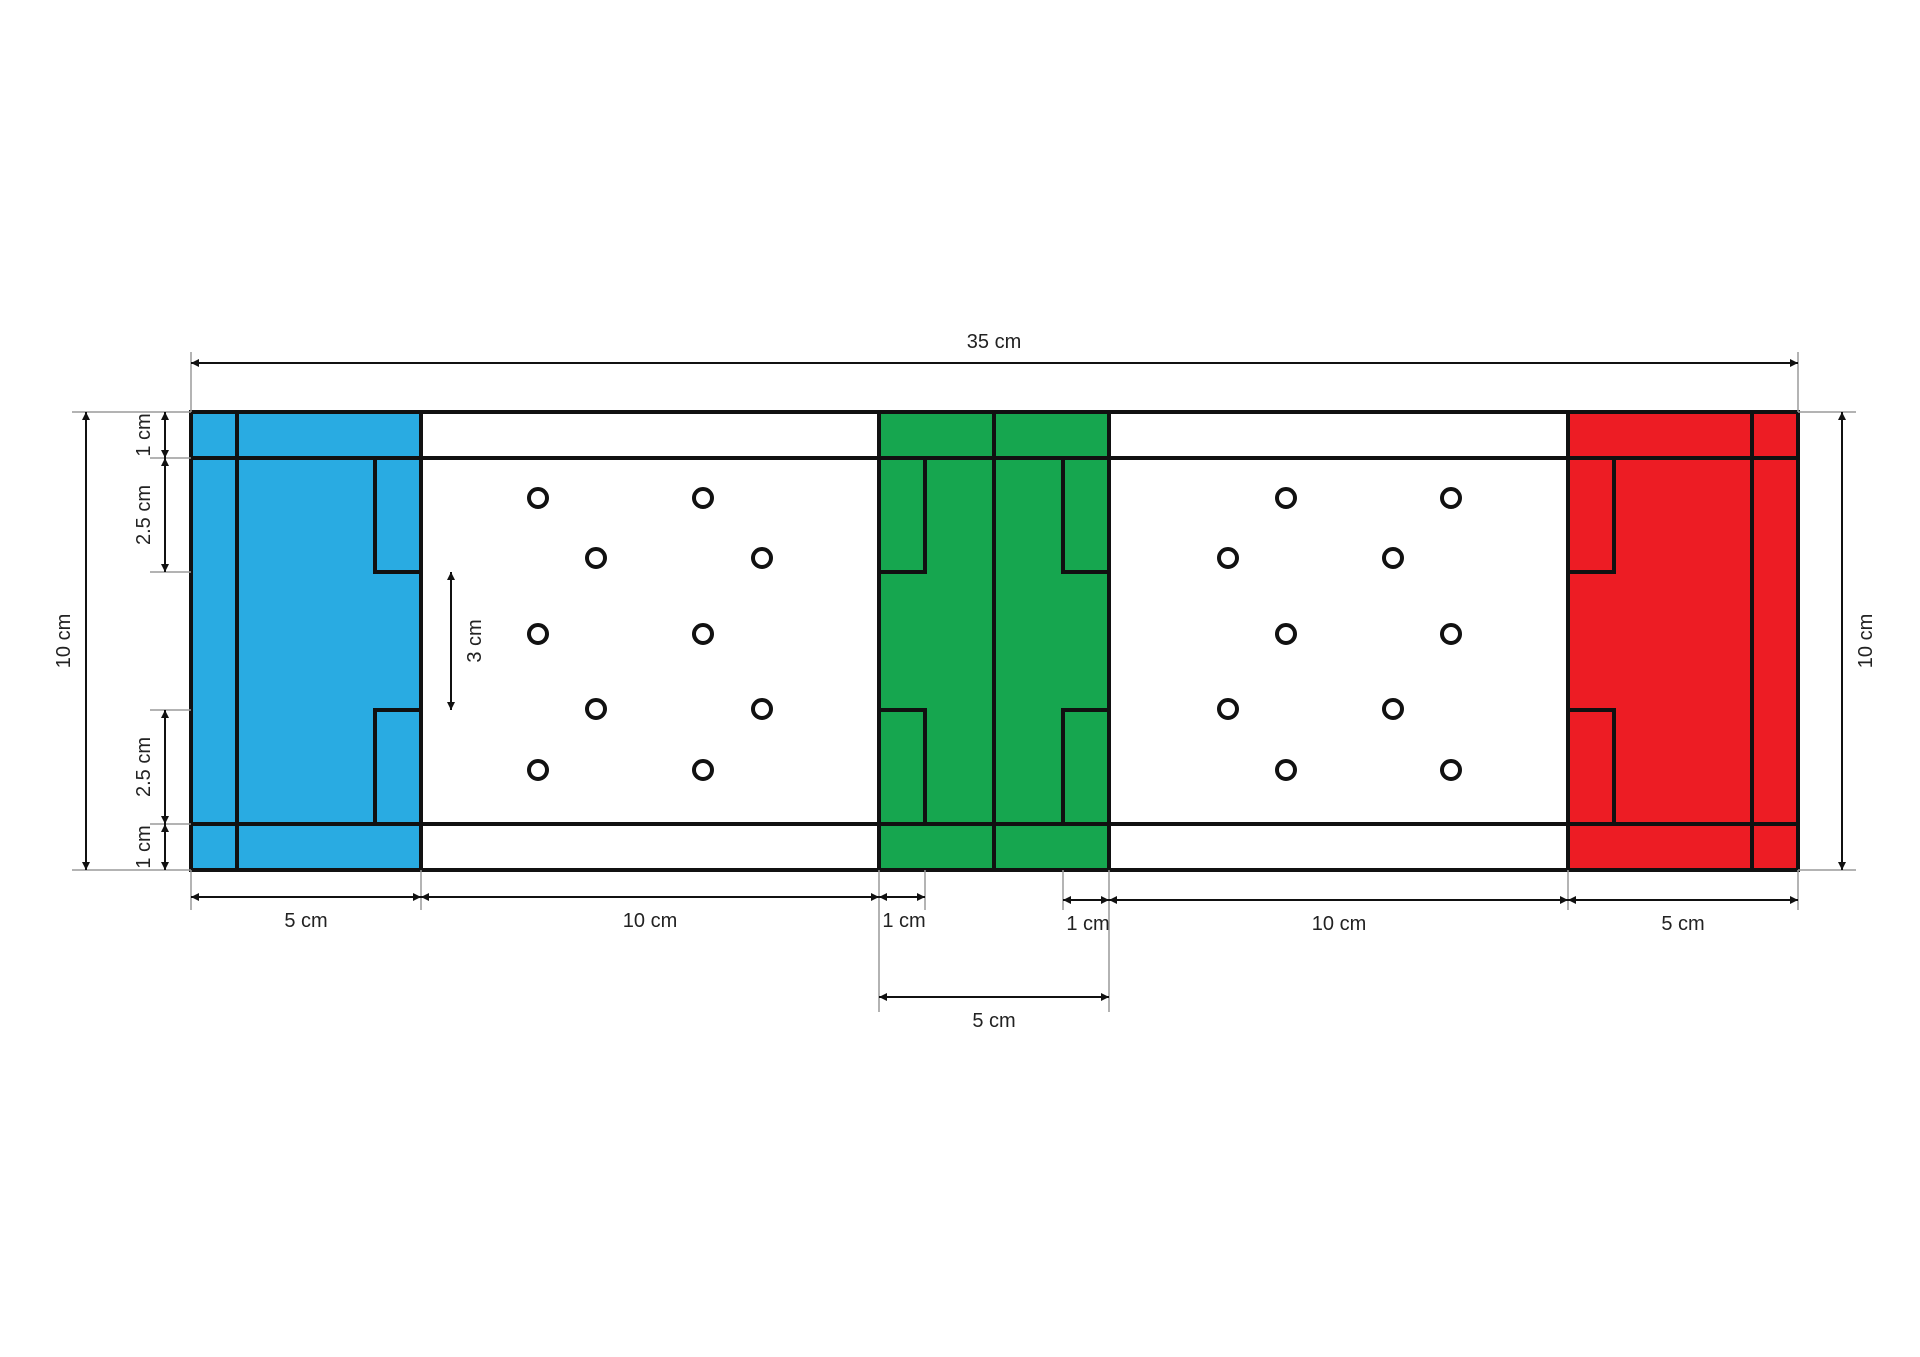  What do you see at coordinates (1866, 641) in the screenshot?
I see `label-height-right: 10 cm` at bounding box center [1866, 641].